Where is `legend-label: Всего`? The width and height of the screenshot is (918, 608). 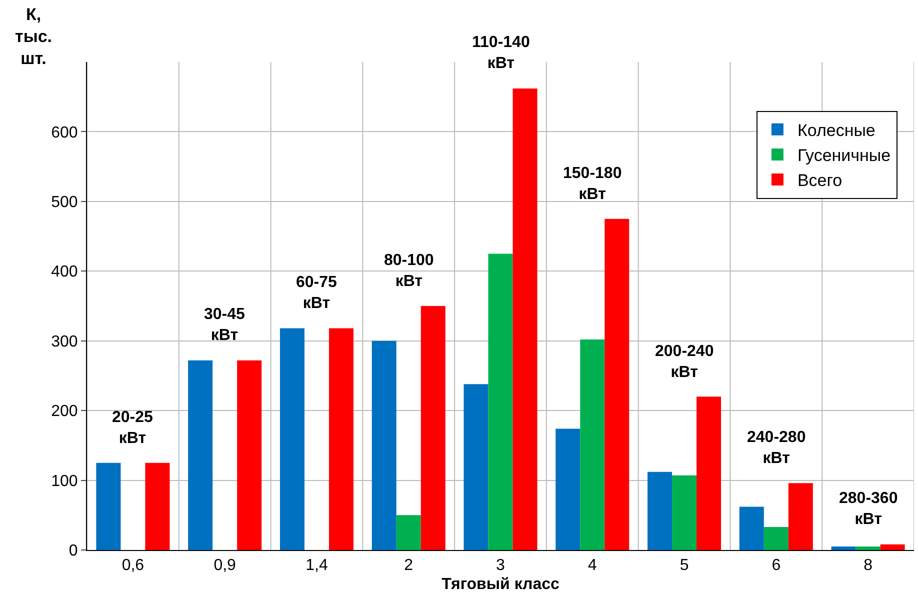
legend-label: Всего is located at coordinates (819, 180).